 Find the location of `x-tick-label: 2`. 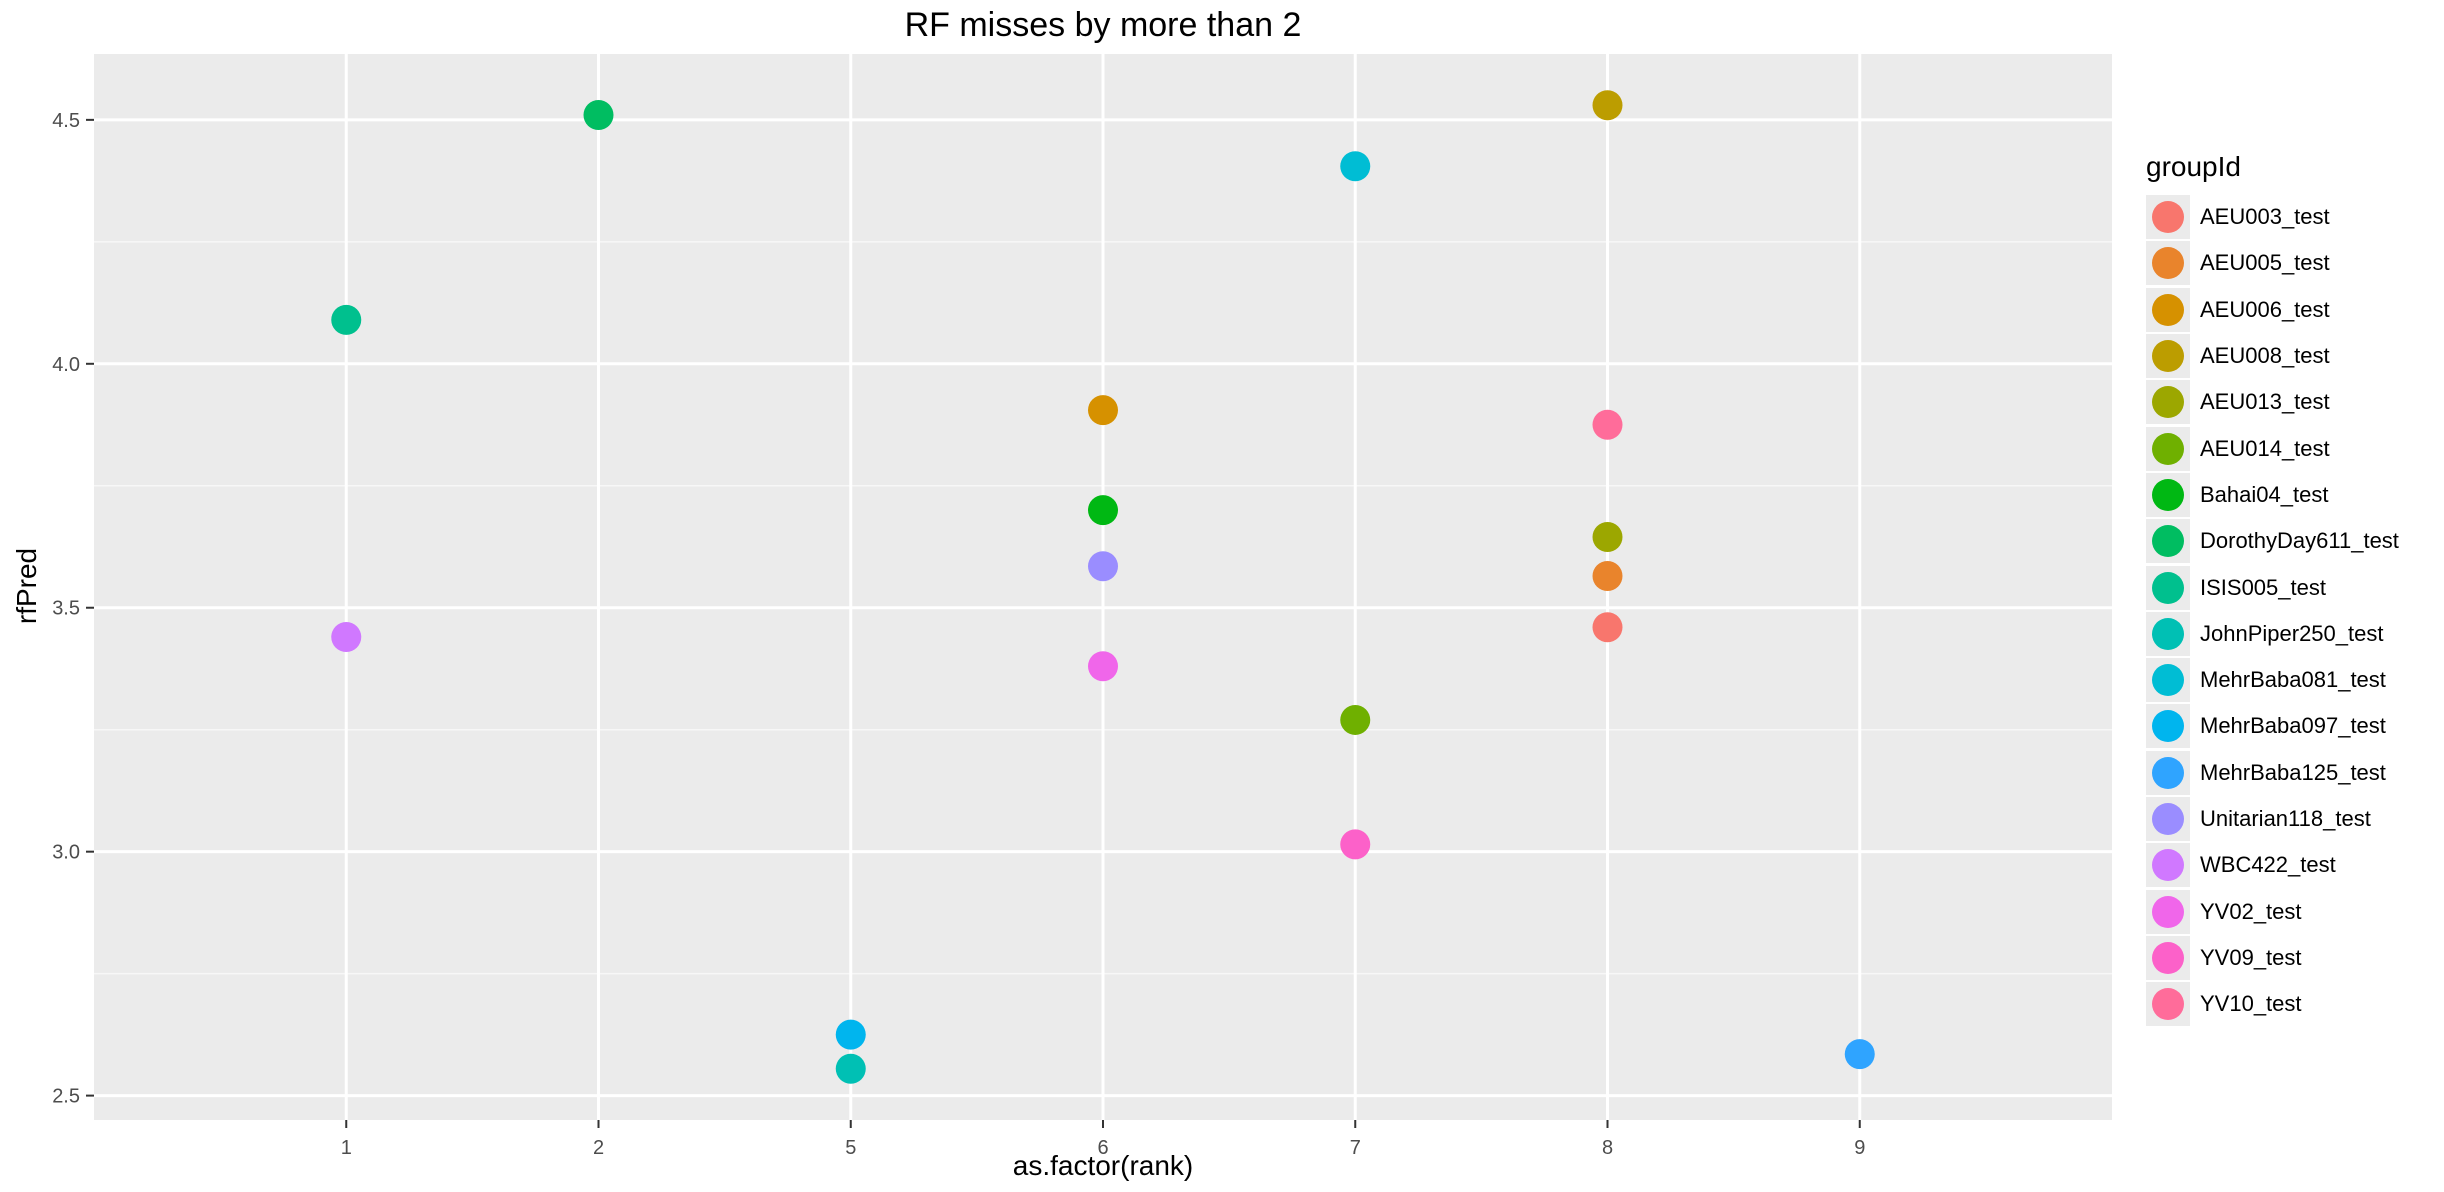

x-tick-label: 2 is located at coordinates (598, 1148).